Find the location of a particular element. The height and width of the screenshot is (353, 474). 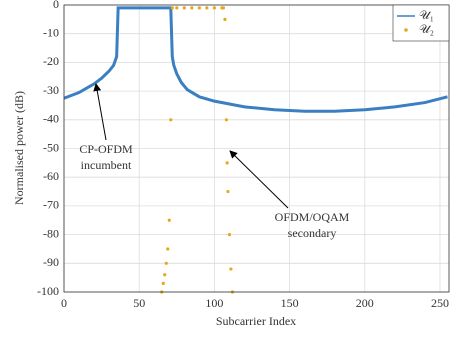

annotation: secondary is located at coordinates (312, 233).